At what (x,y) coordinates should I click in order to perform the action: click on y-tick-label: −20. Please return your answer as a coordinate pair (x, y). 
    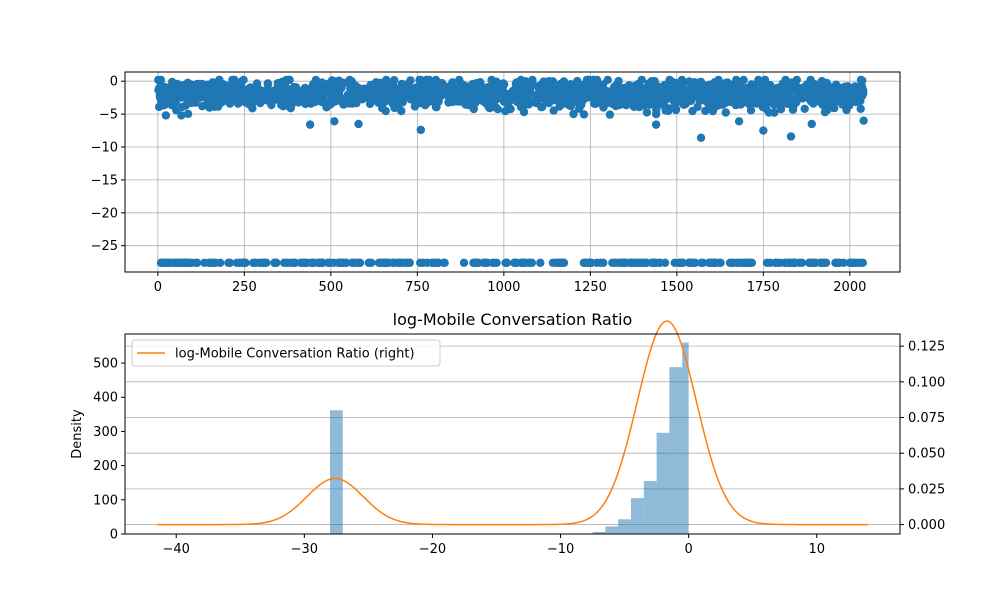
    Looking at the image, I should click on (104, 213).